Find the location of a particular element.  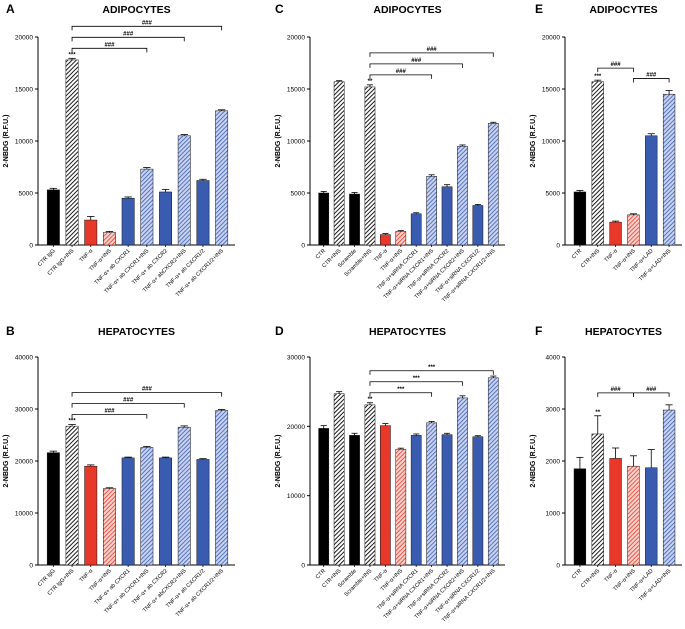

y-tick-label: 30000 is located at coordinates (24, 410).